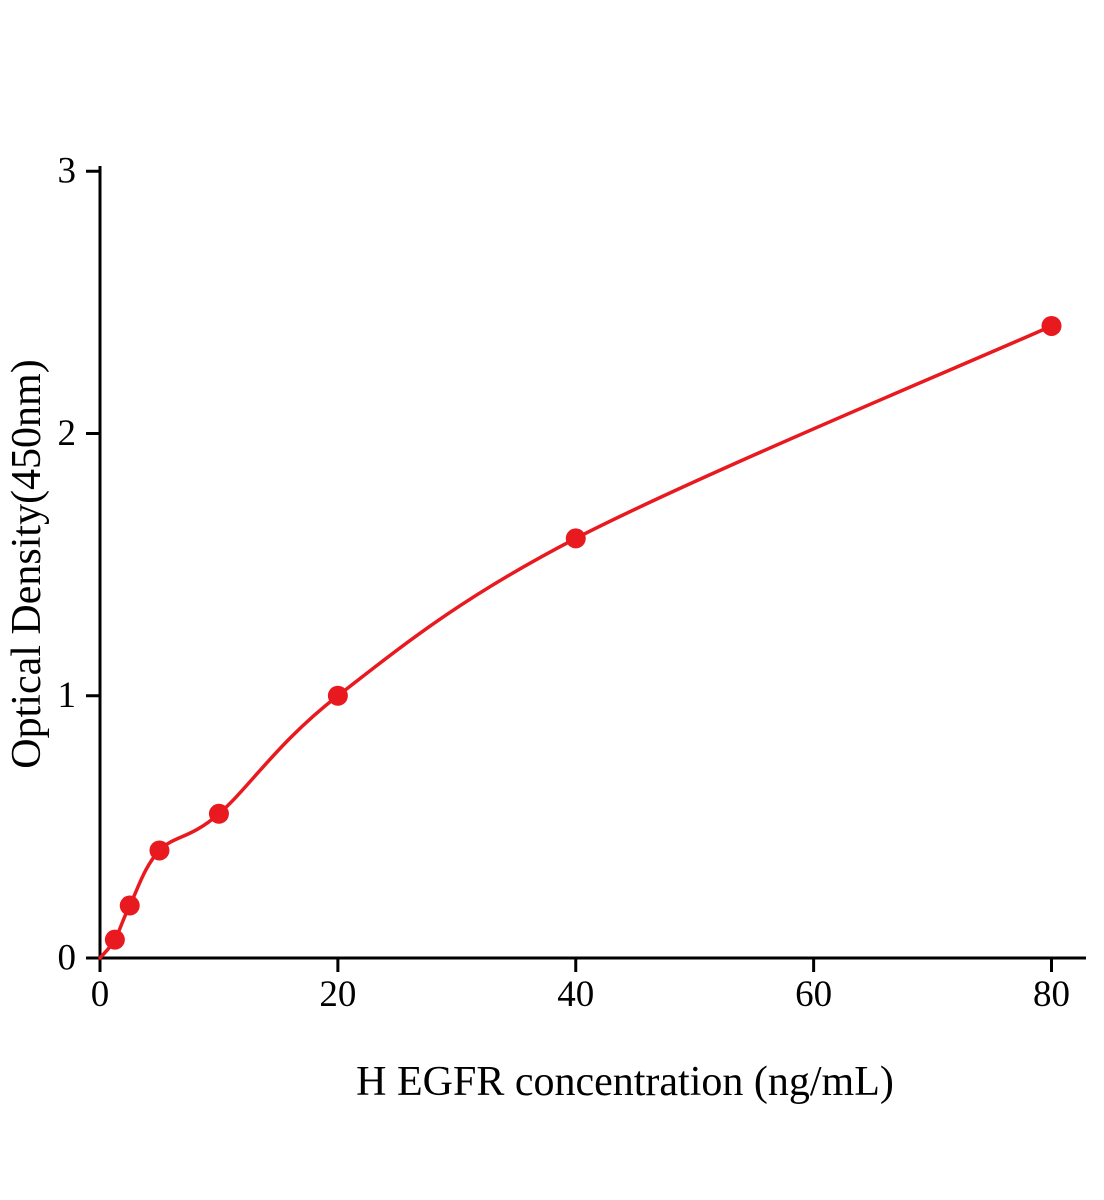 Image resolution: width=1104 pixels, height=1200 pixels. Describe the element at coordinates (575, 994) in the screenshot. I see `x-tick-label: 40` at that location.